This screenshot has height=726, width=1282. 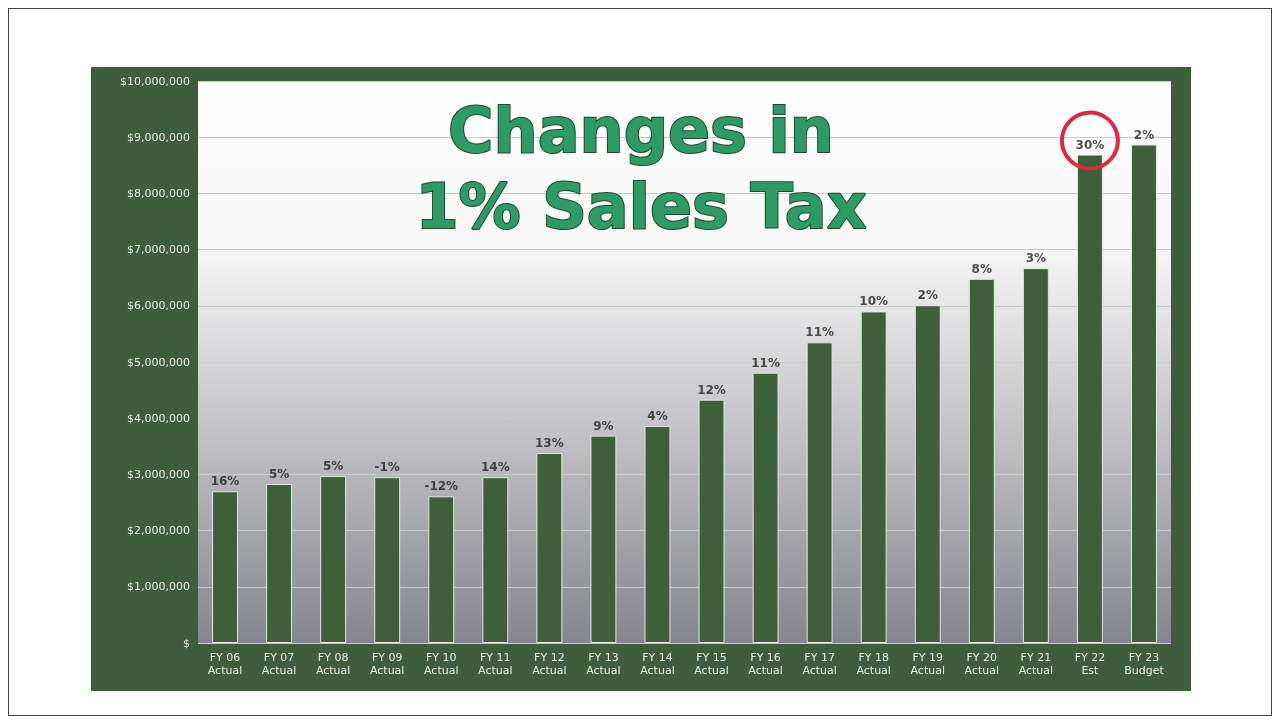 I want to click on x-tick-label: FY 17 Actual, so click(x=819, y=664).